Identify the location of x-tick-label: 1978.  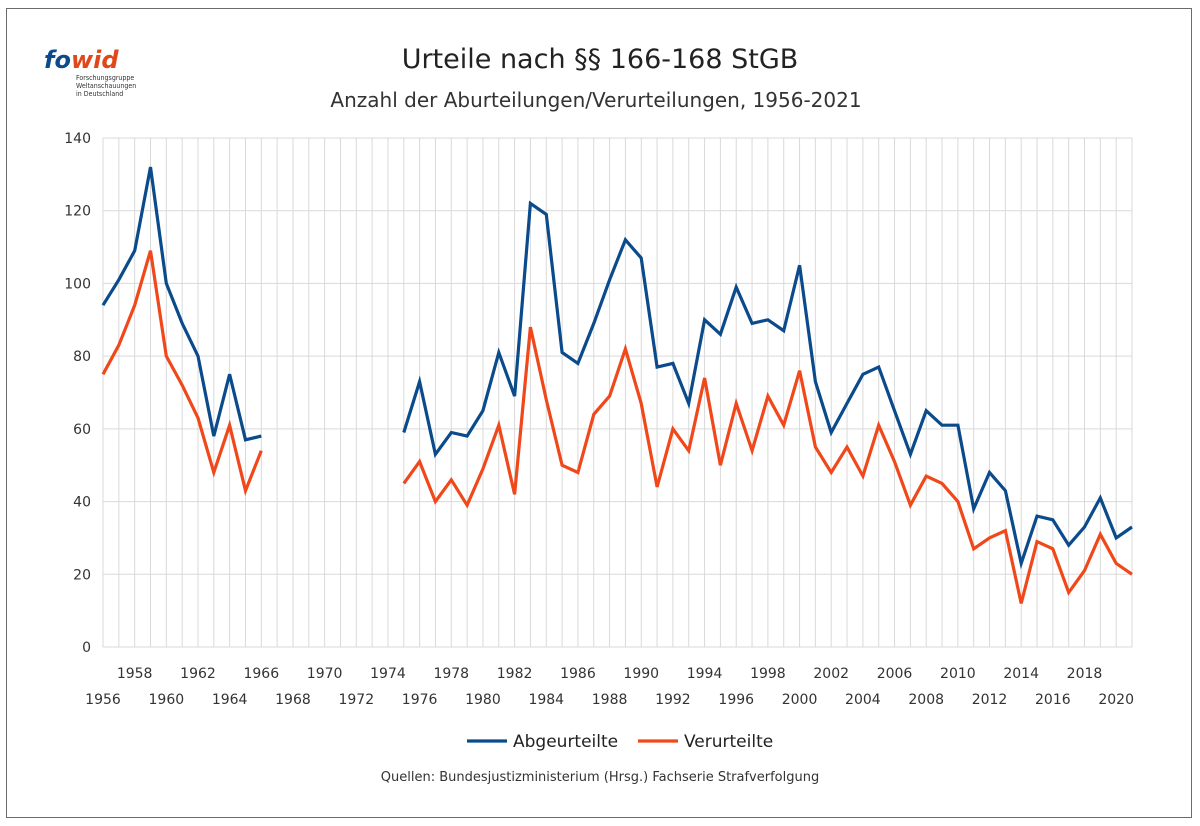
(451, 674).